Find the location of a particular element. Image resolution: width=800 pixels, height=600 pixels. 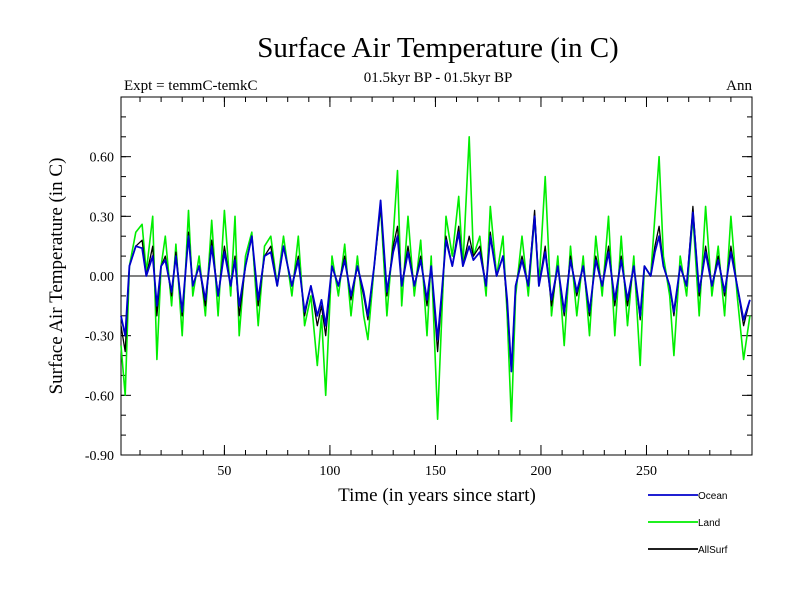

x-axis-title: Time (in years since start) is located at coordinates (437, 495).